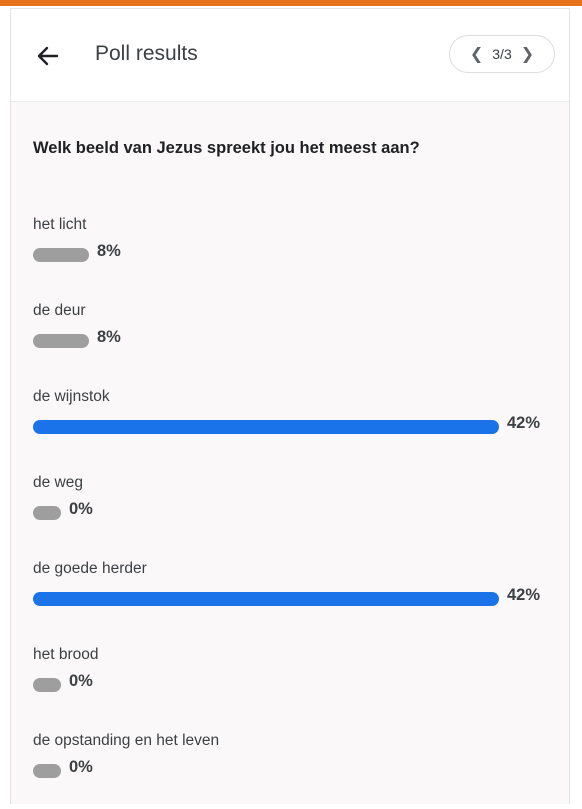 The image size is (582, 809). What do you see at coordinates (58, 482) in the screenshot?
I see `poll-option-label: de weg` at bounding box center [58, 482].